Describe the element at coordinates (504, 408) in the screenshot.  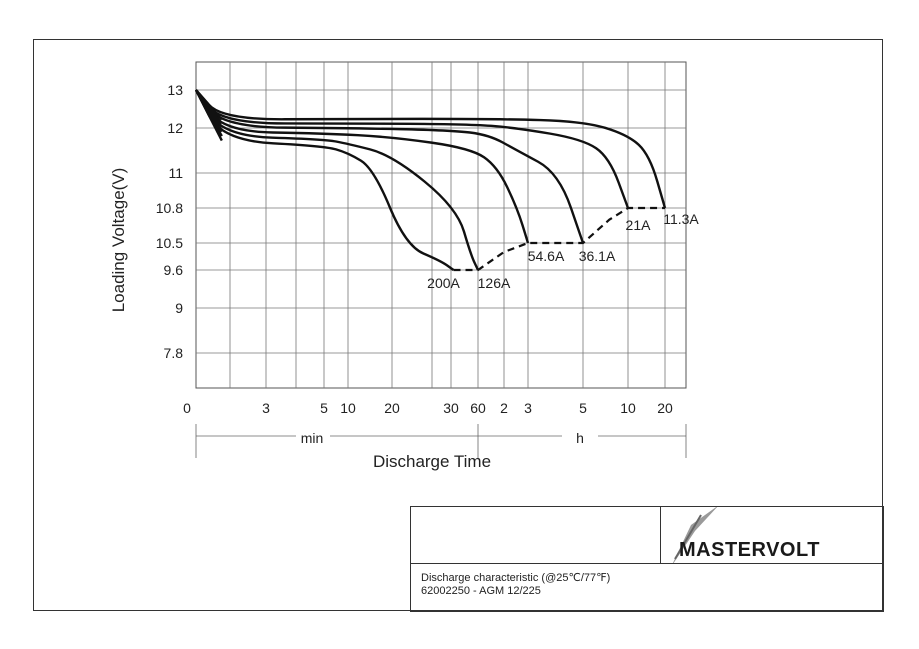
I see `x-tick-label: 2` at that location.